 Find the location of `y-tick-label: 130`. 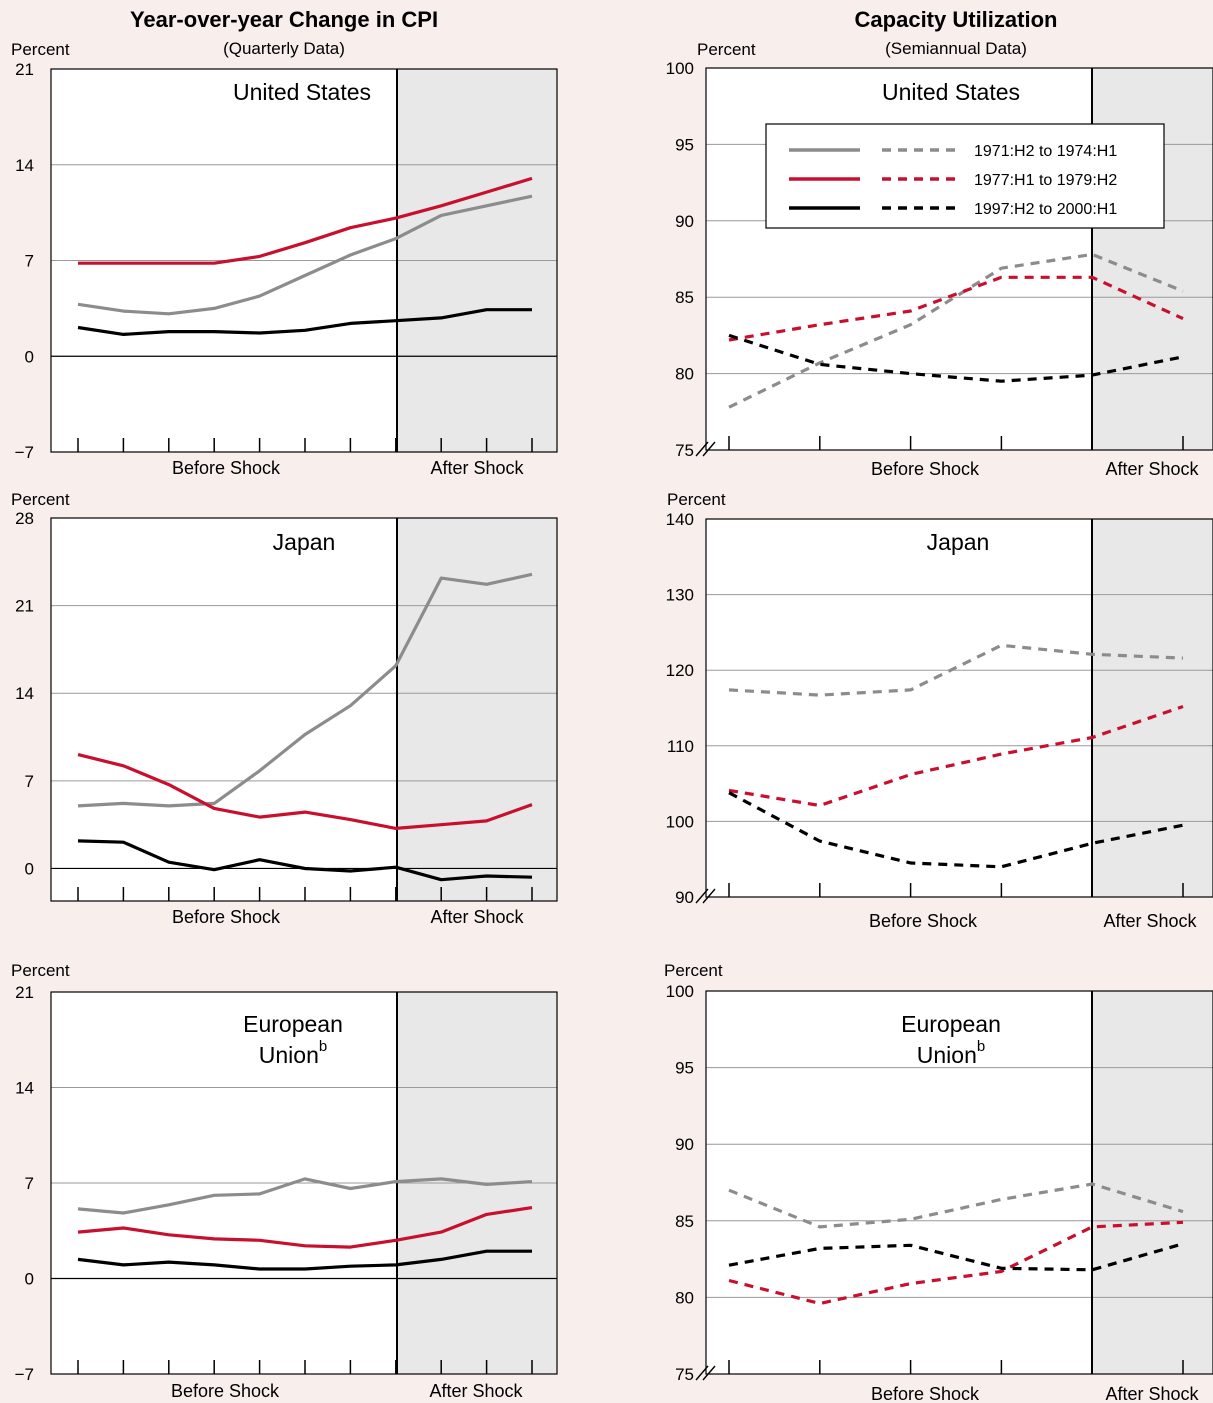

y-tick-label: 130 is located at coordinates (680, 595).